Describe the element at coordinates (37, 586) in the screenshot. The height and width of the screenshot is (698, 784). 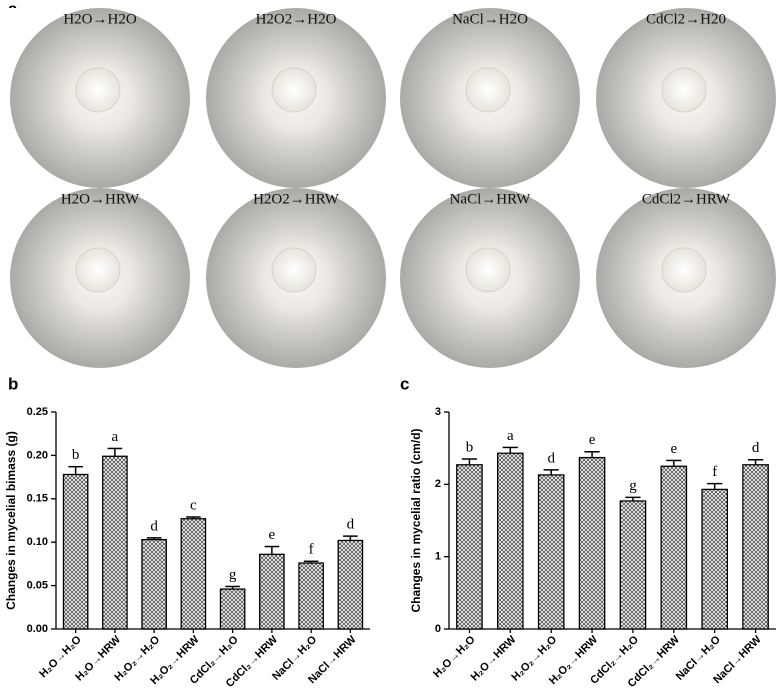
I see `y-tick-label: 0.05` at that location.